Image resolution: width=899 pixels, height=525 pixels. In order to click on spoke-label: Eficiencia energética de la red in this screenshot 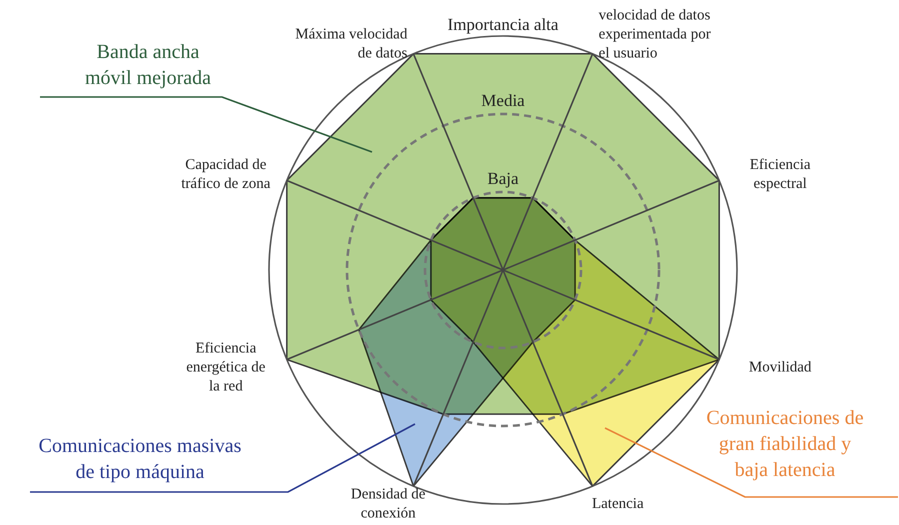, I will do `click(226, 367)`.